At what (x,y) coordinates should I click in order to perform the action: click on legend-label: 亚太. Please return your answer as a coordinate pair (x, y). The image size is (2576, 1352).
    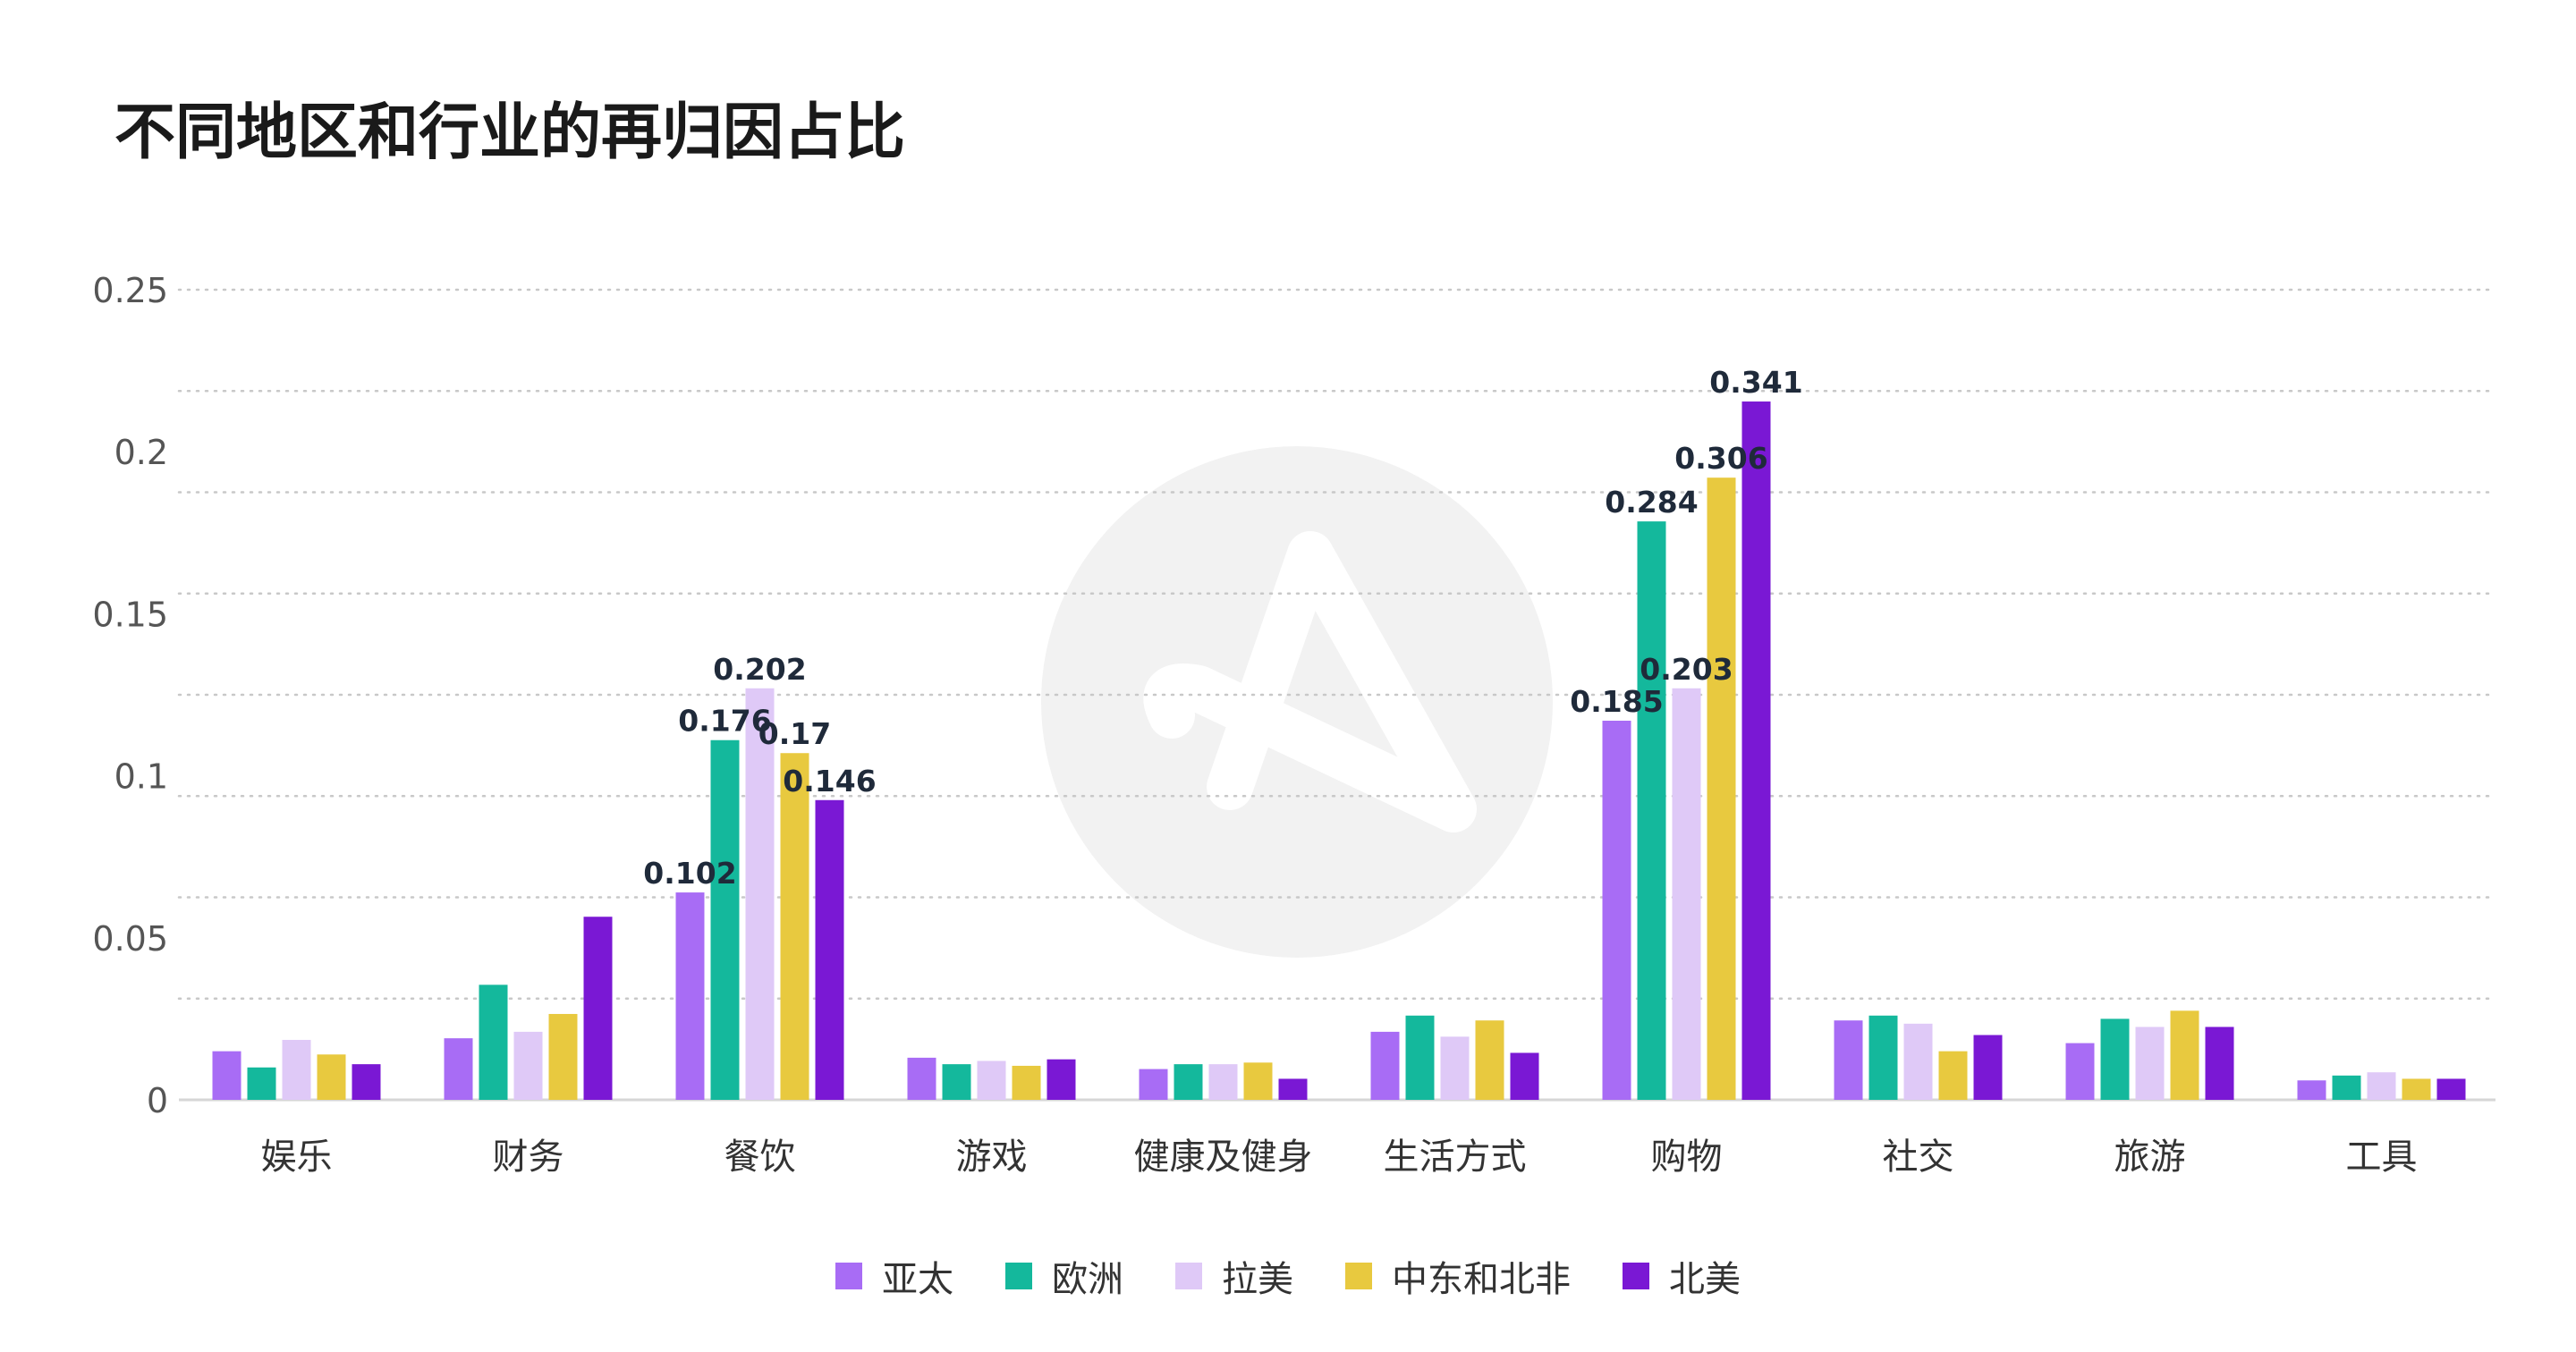
    Looking at the image, I should click on (917, 1279).